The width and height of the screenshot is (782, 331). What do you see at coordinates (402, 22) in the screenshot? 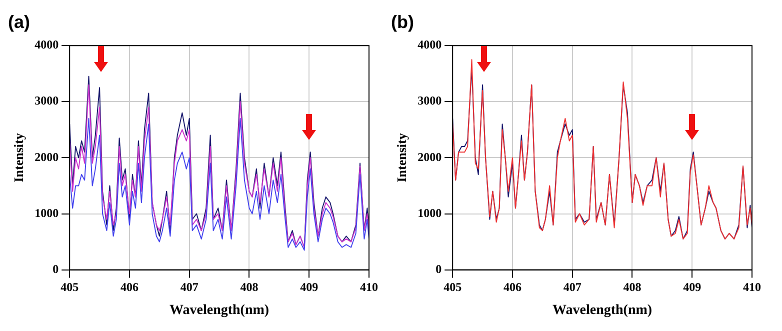
I see `chart-title: (b)` at bounding box center [402, 22].